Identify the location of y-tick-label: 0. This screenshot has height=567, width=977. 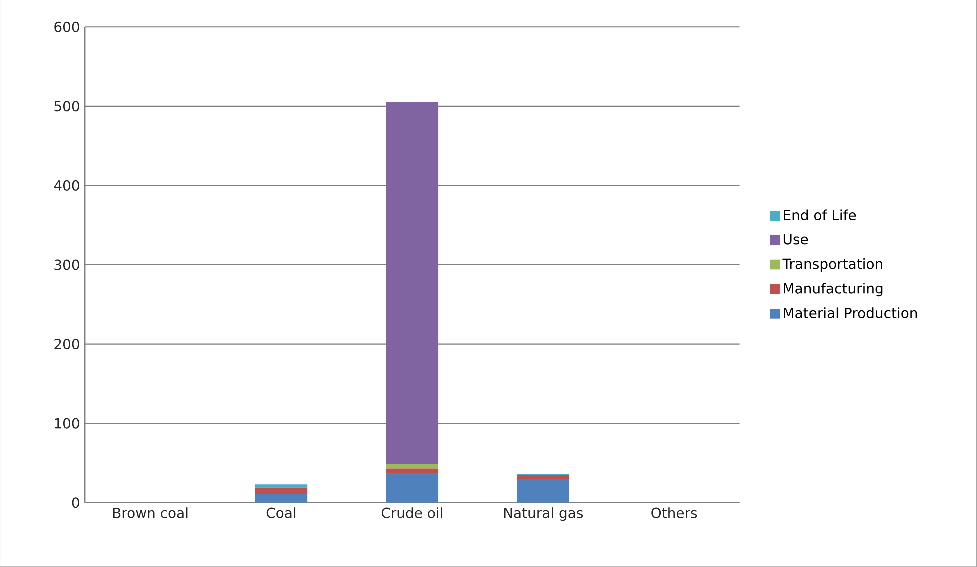
(76, 503).